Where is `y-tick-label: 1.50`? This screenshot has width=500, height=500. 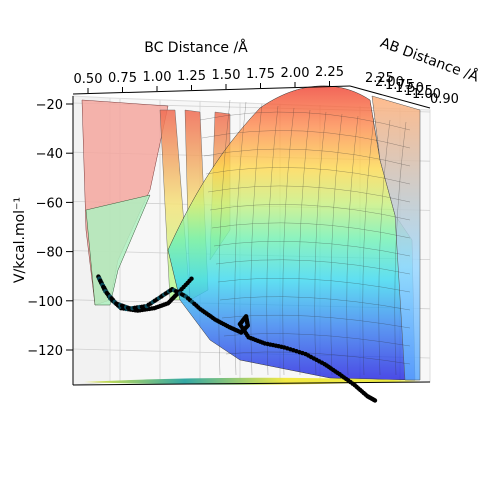 y-tick-label: 1.50 is located at coordinates (409, 88).